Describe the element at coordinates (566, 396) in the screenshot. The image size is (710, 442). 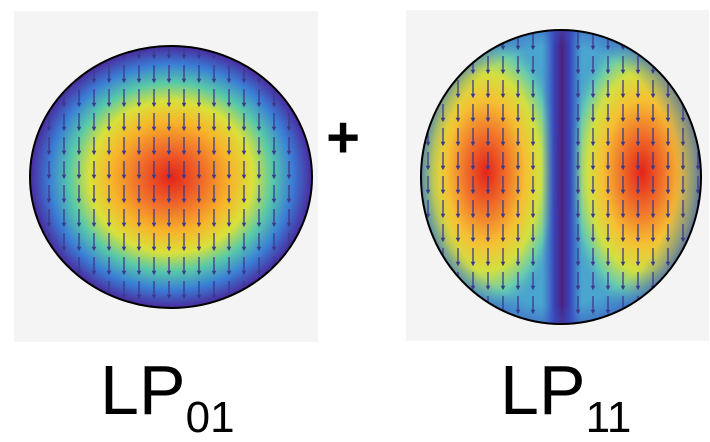
I see `lp11-label: LP11` at that location.